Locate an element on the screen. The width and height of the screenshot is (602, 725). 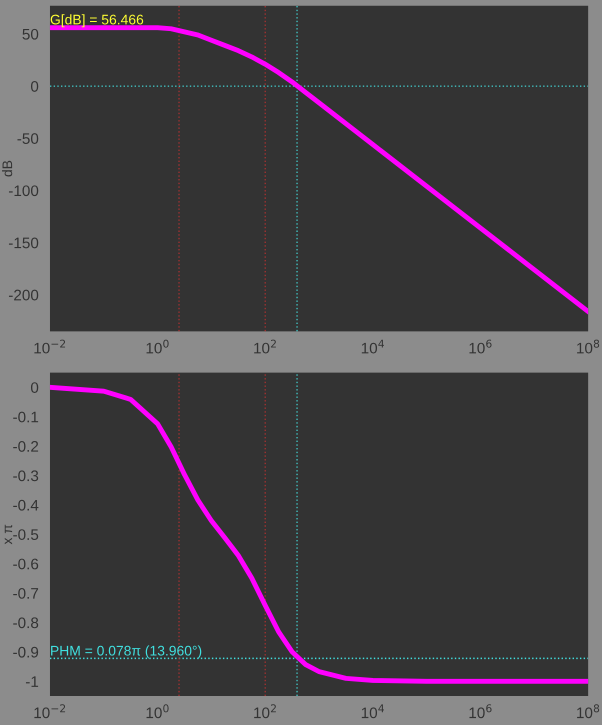
y-tick-label: -0.3 is located at coordinates (25, 476).